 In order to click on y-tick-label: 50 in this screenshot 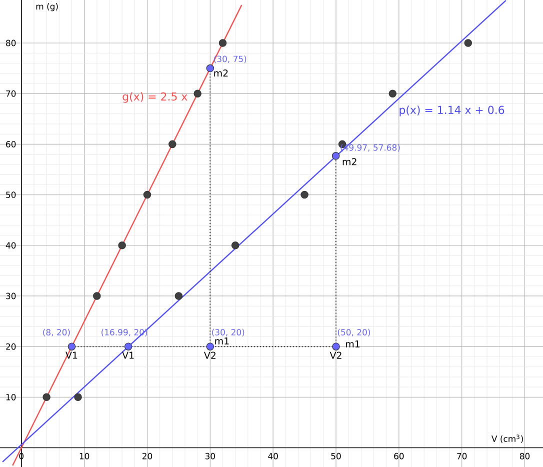, I will do `click(11, 195)`.